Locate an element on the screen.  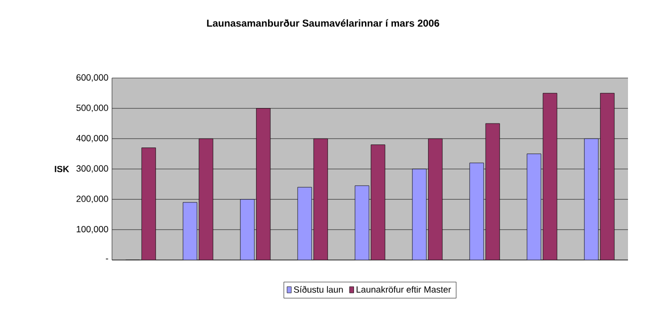
chart-title: Launasamanburður Saumavélarinnar í mars 2006 is located at coordinates (323, 23).